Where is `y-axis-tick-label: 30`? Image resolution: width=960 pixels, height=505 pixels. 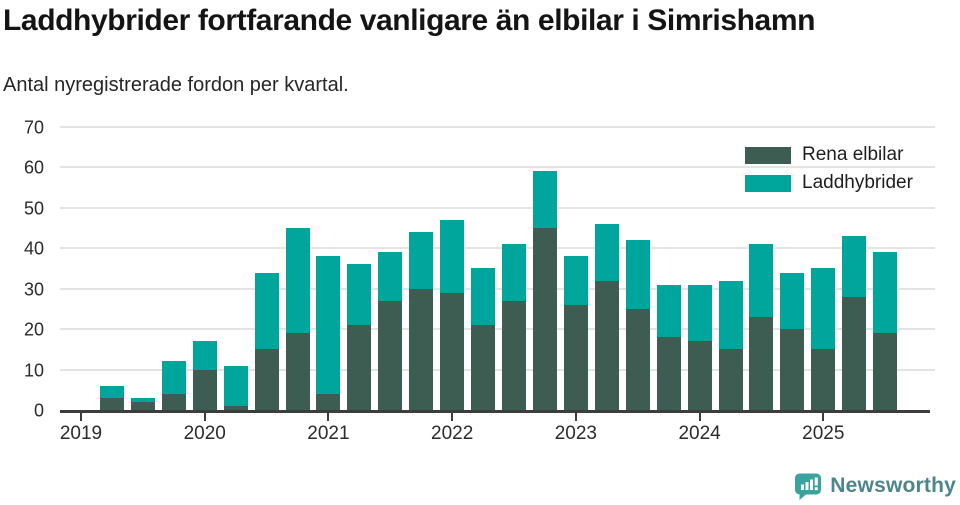 y-axis-tick-label: 30 is located at coordinates (33, 289).